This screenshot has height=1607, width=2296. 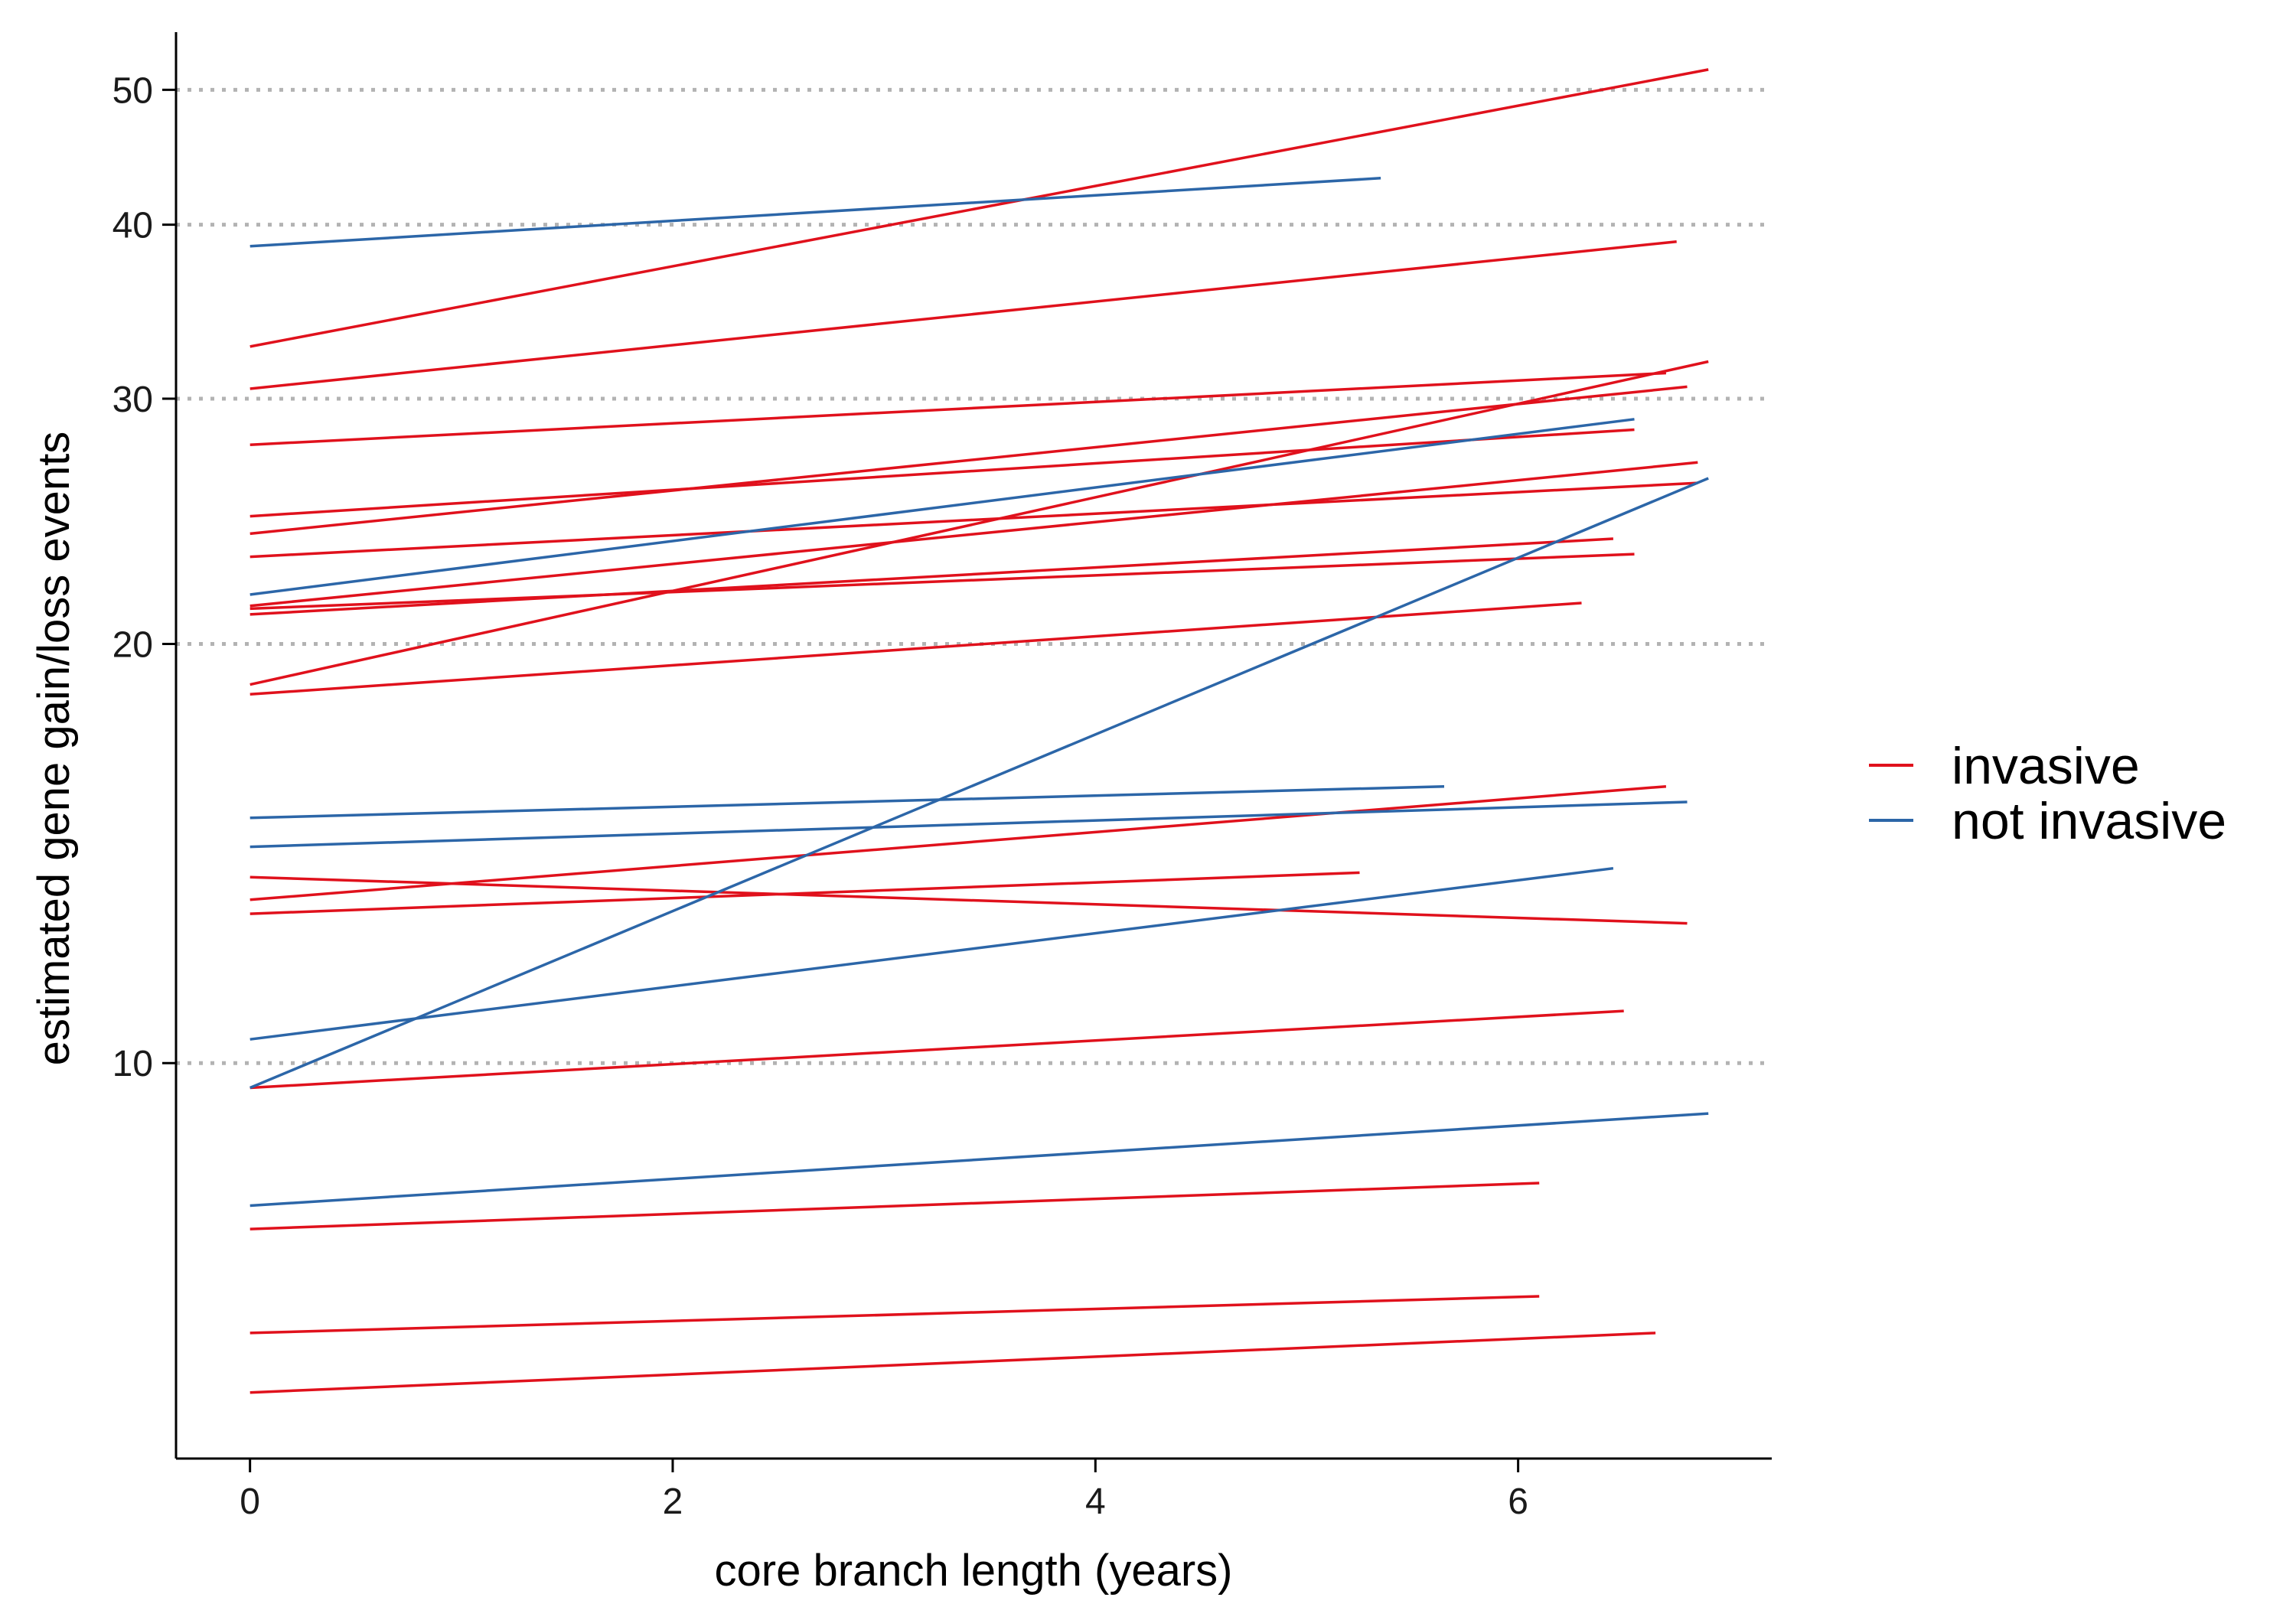 I want to click on y-tick-label: 30, so click(x=133, y=400).